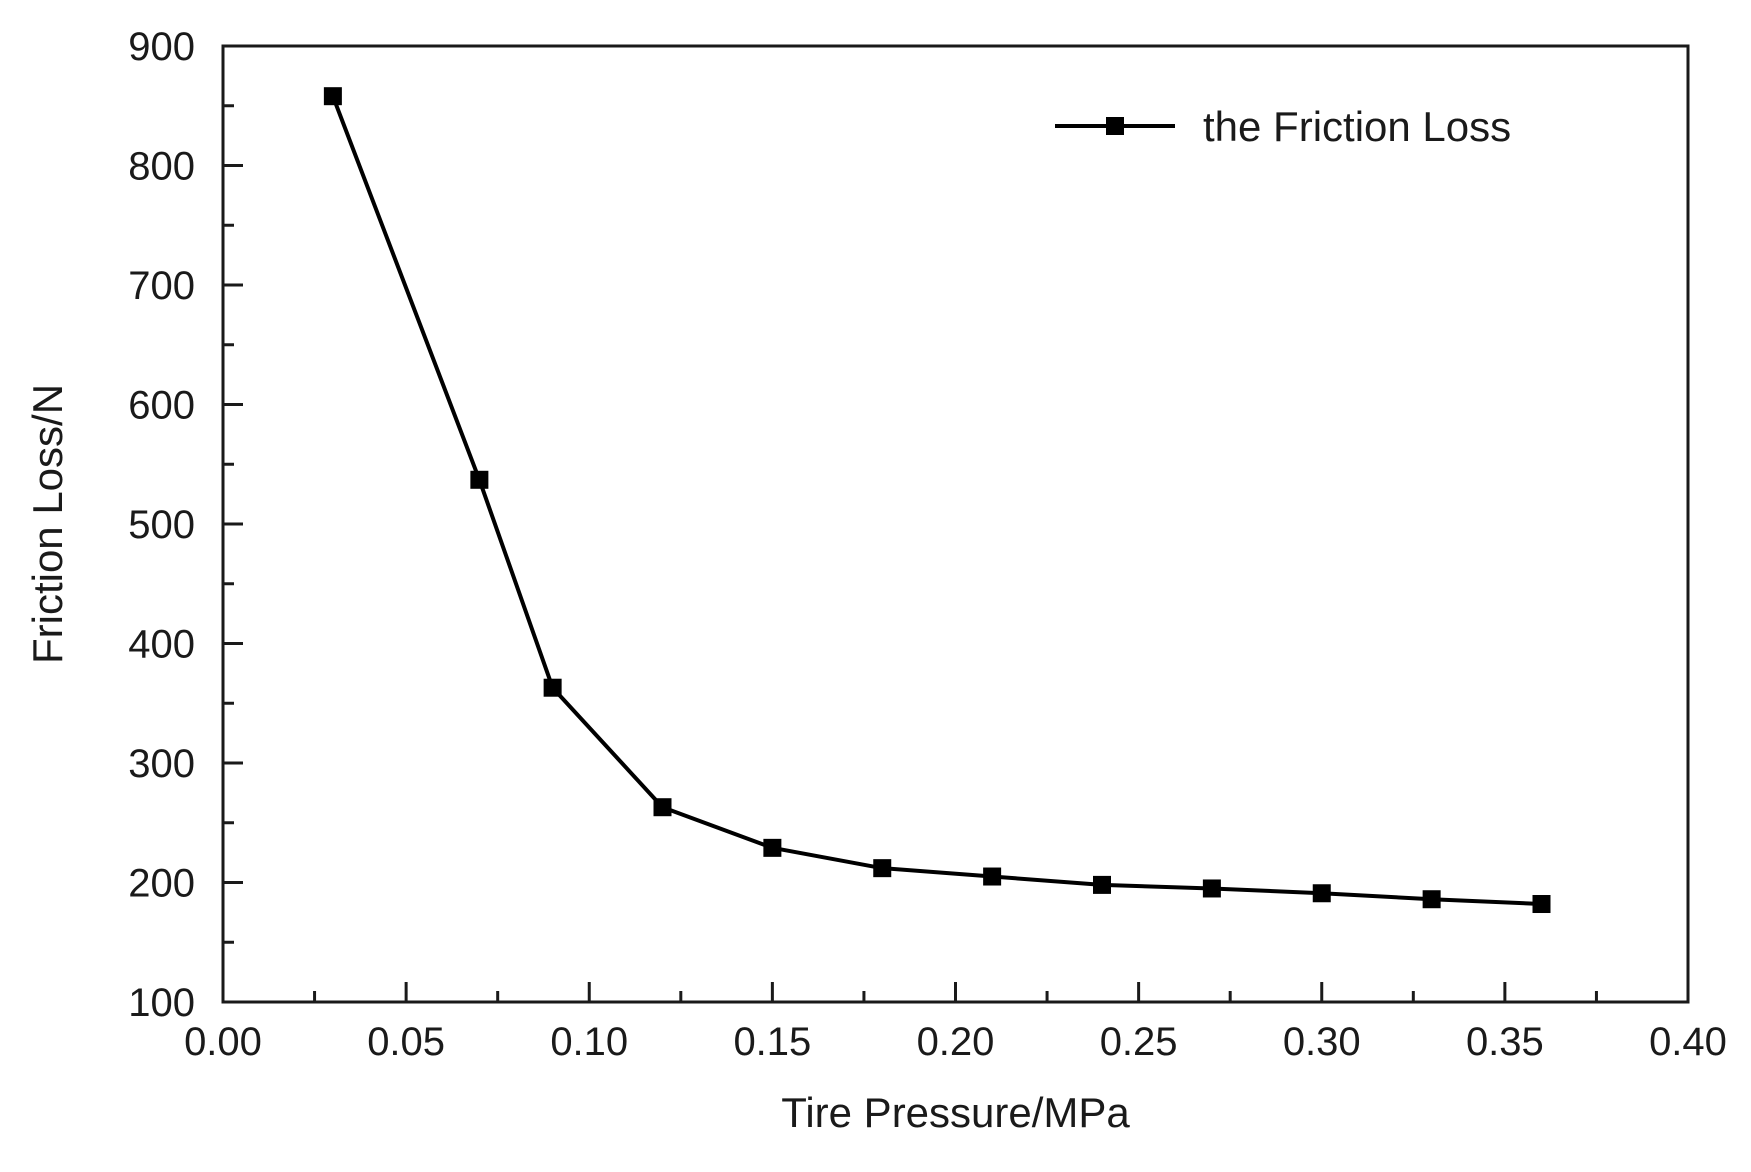  What do you see at coordinates (161, 645) in the screenshot?
I see `y-tick-label: 400` at bounding box center [161, 645].